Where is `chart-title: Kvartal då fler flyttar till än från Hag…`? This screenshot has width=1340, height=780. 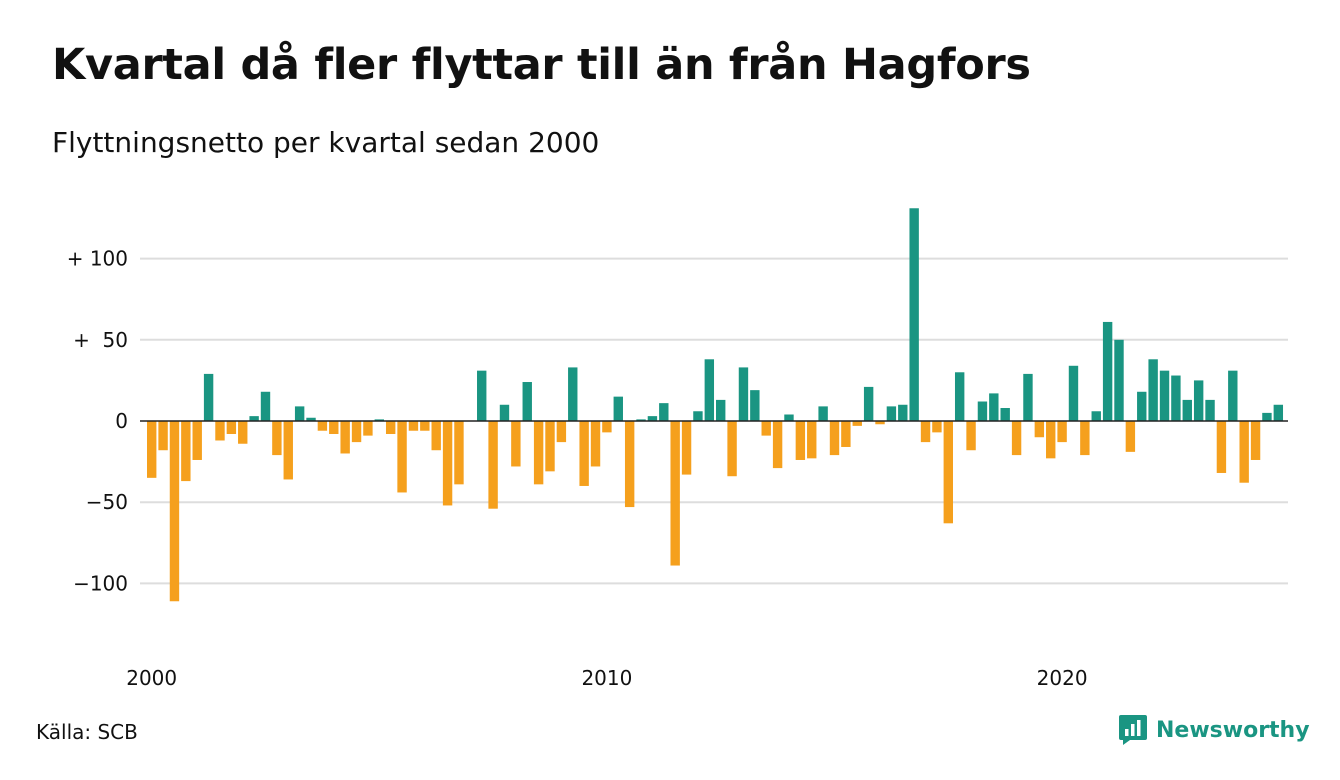
chart-title: Kvartal då fler flyttar till än från Hag… is located at coordinates (541, 65).